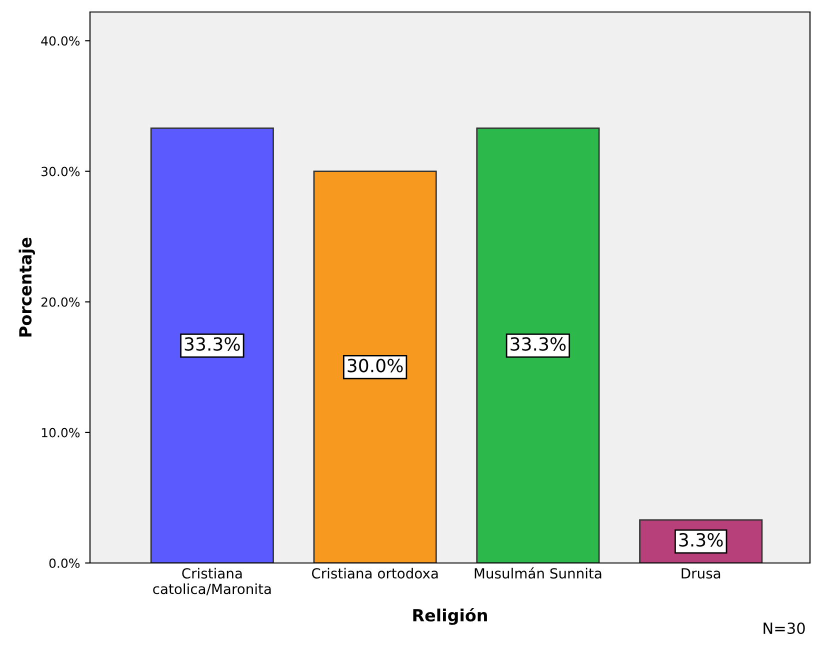 The image size is (814, 650). I want to click on y-tick-label: 10.0%, so click(61, 433).